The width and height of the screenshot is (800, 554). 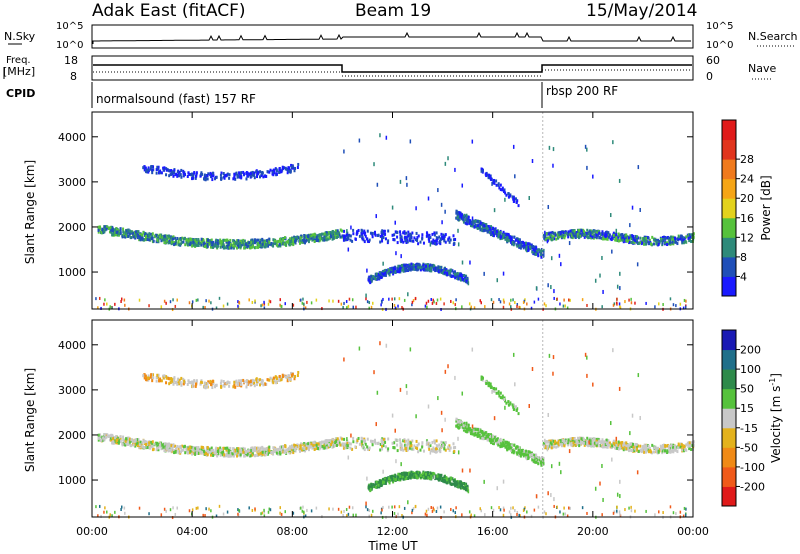 What do you see at coordinates (713, 60) in the screenshot?
I see `nave-tick-high: 60` at bounding box center [713, 60].